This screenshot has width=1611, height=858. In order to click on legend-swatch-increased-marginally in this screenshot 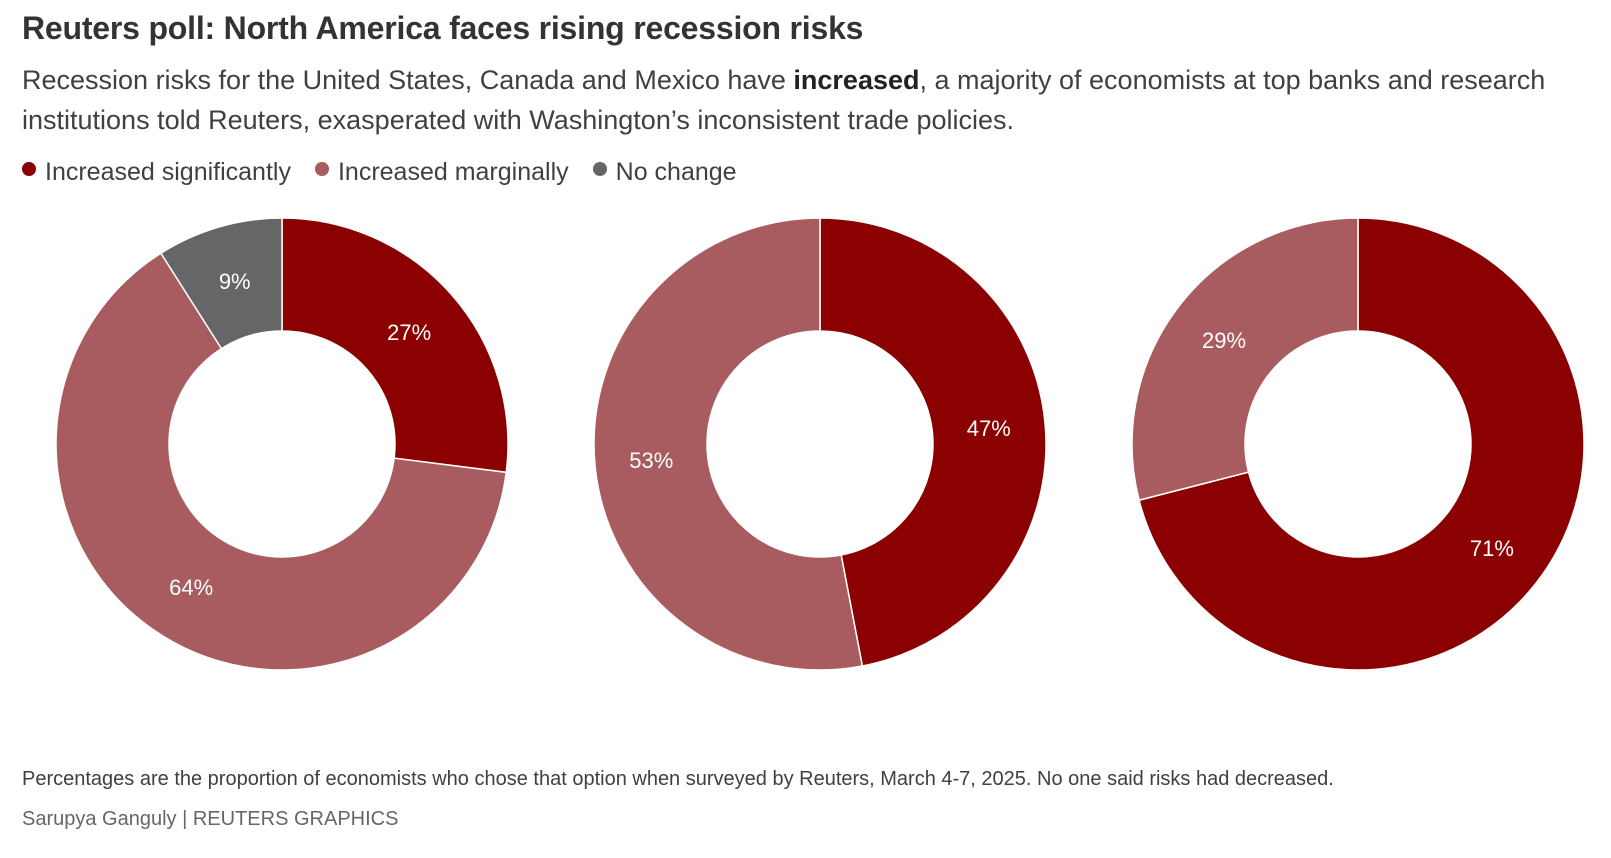, I will do `click(321, 168)`.